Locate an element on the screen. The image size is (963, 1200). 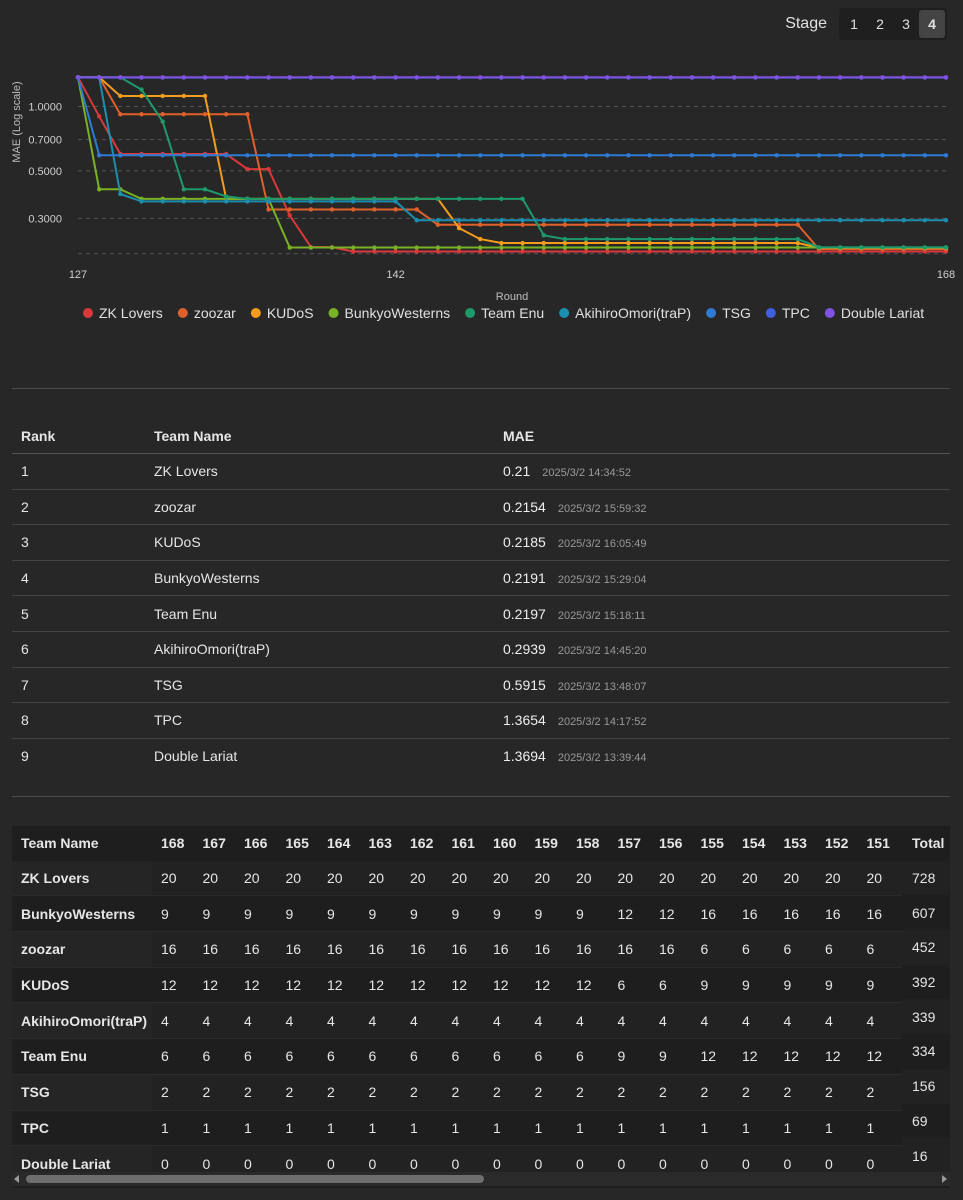
total-score: 156 is located at coordinates (926, 1086).